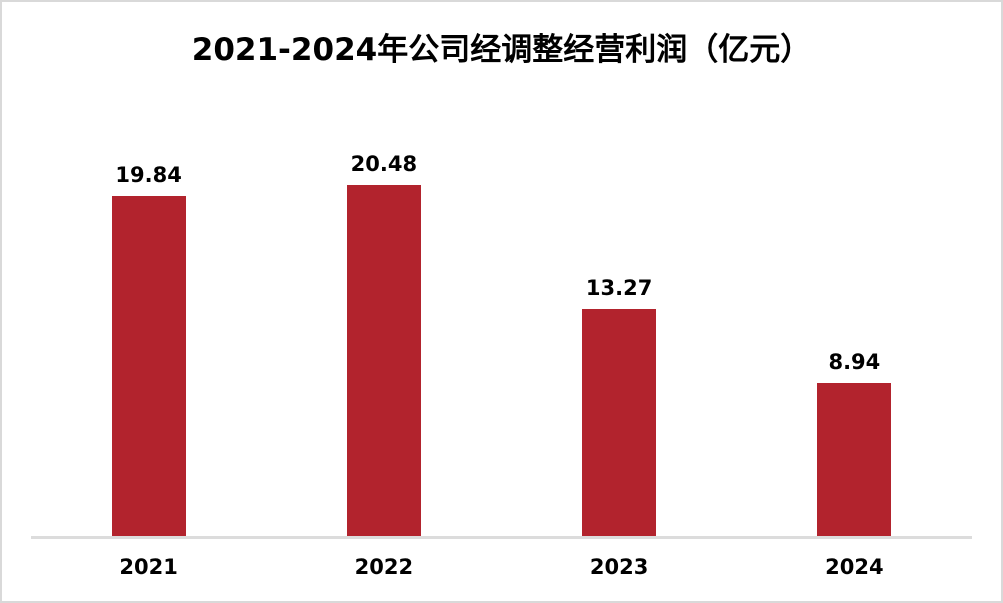 The height and width of the screenshot is (603, 1003). I want to click on x-axis-tick-label: 2022, so click(384, 567).